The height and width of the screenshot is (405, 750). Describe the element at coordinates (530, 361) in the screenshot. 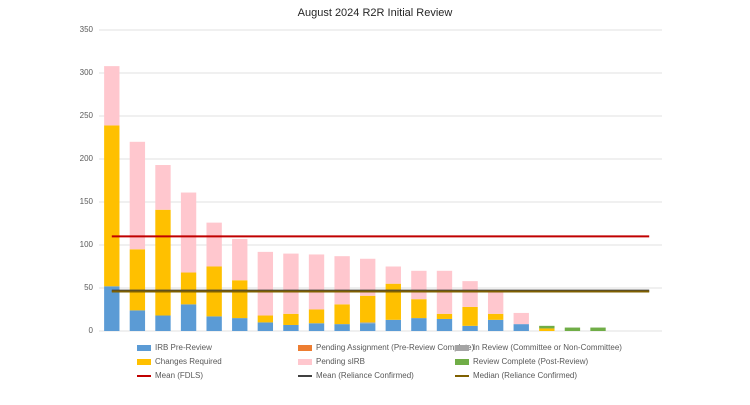

I see `legend-label: Review Complete (Post-Review)` at that location.